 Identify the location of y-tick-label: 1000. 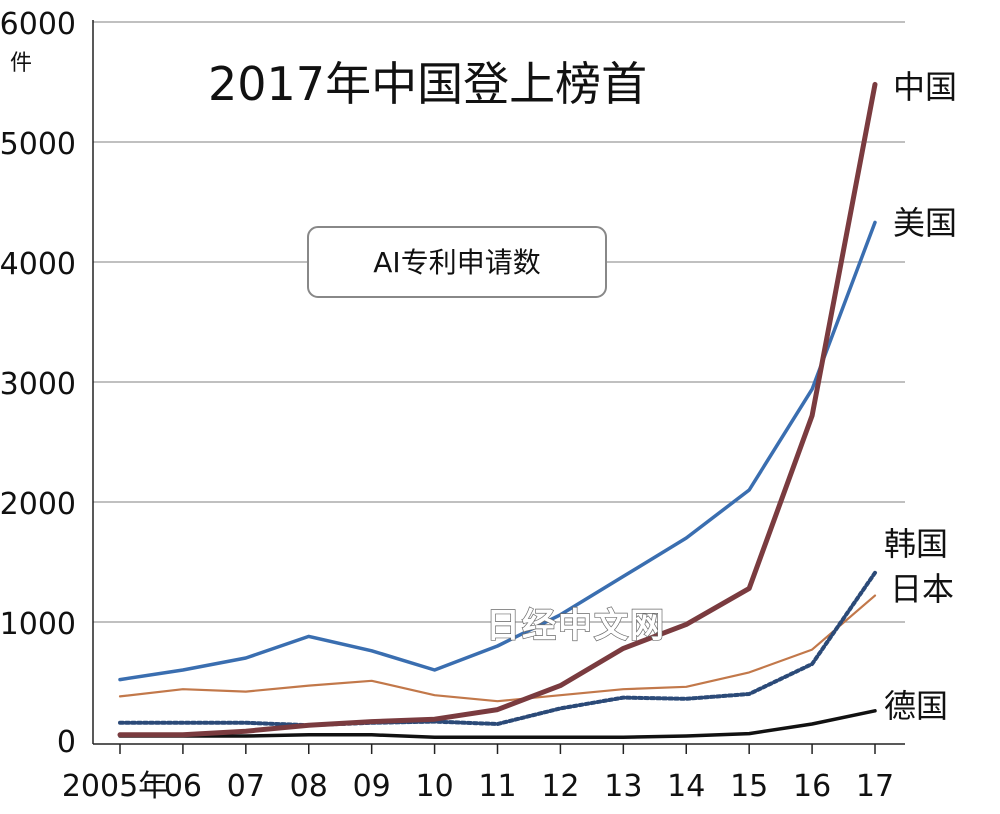
(38, 624).